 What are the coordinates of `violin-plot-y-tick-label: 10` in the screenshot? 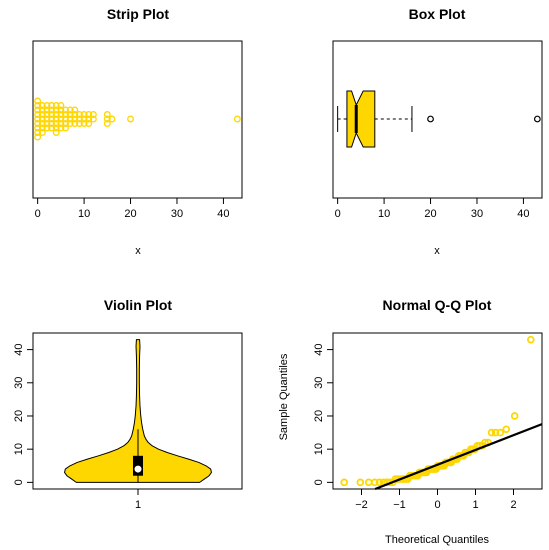 It's located at (19, 449).